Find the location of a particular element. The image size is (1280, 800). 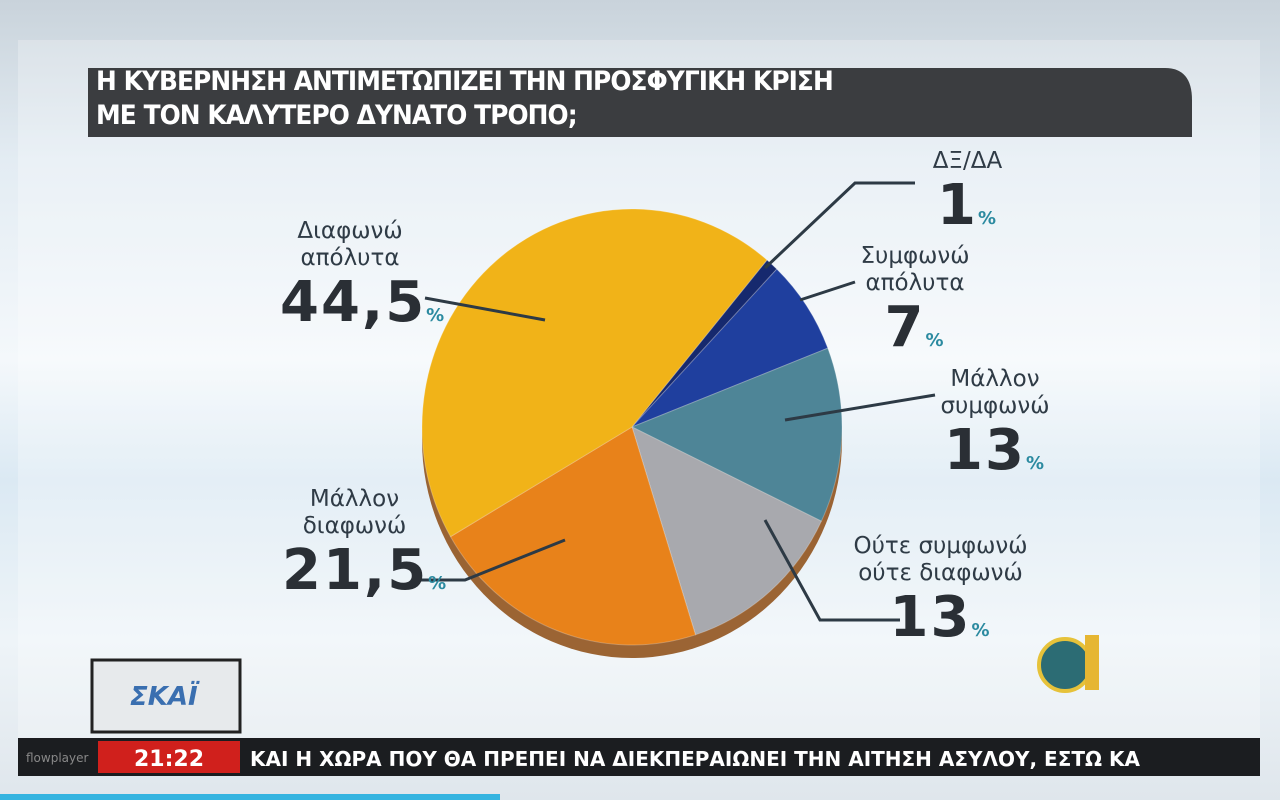

value-row: 21,5% is located at coordinates (364, 576).